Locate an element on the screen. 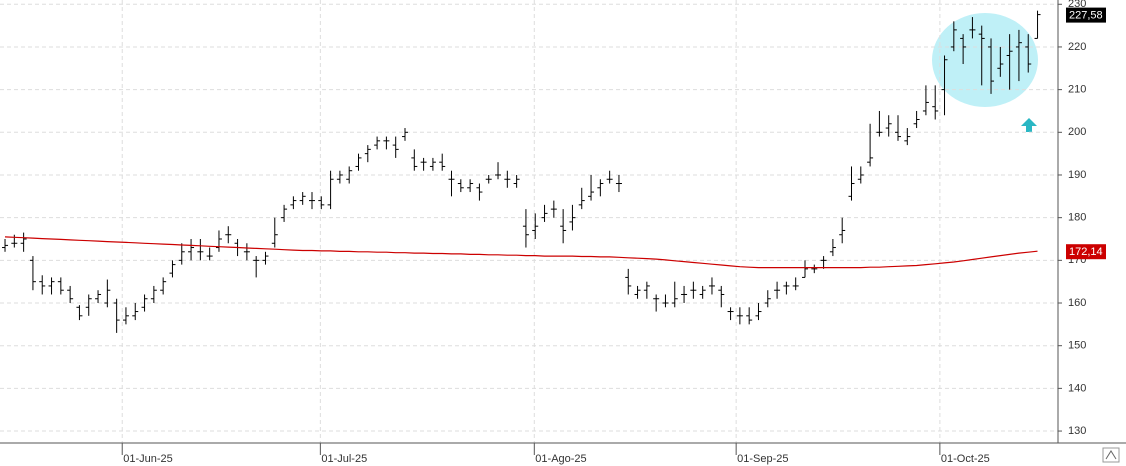  y-tick-label: 210 is located at coordinates (1077, 90).